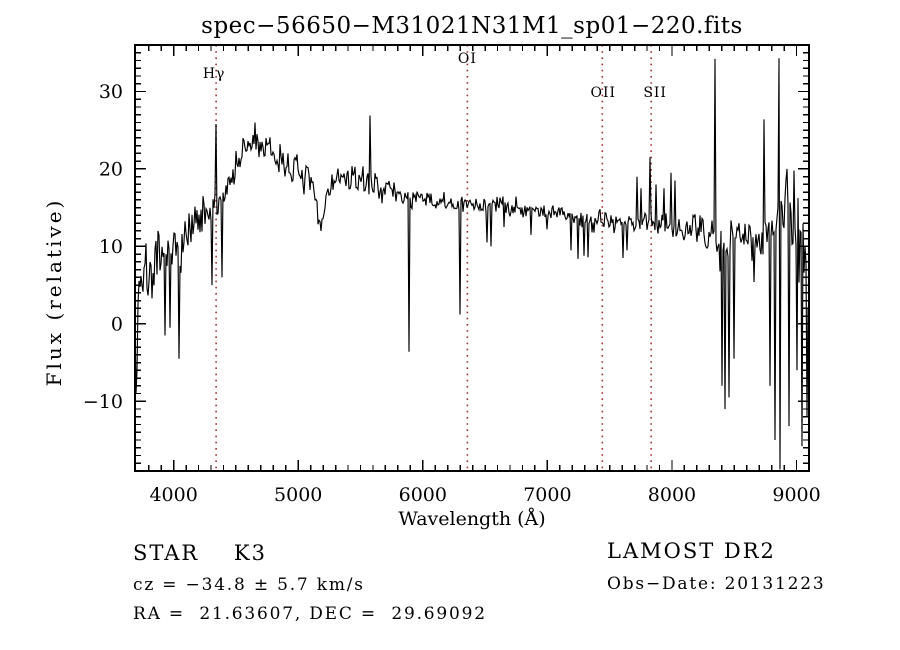 This screenshot has width=900, height=650. Describe the element at coordinates (214, 74) in the screenshot. I see `marker-label-hgamma: Hγ` at that location.